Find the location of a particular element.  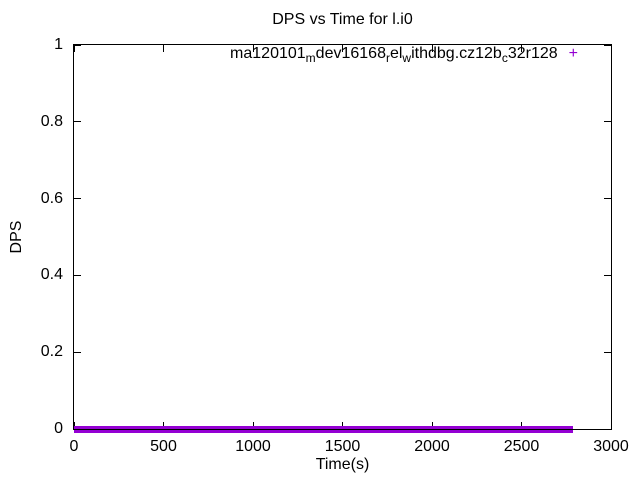

x-tick-label: 2000 is located at coordinates (432, 446).